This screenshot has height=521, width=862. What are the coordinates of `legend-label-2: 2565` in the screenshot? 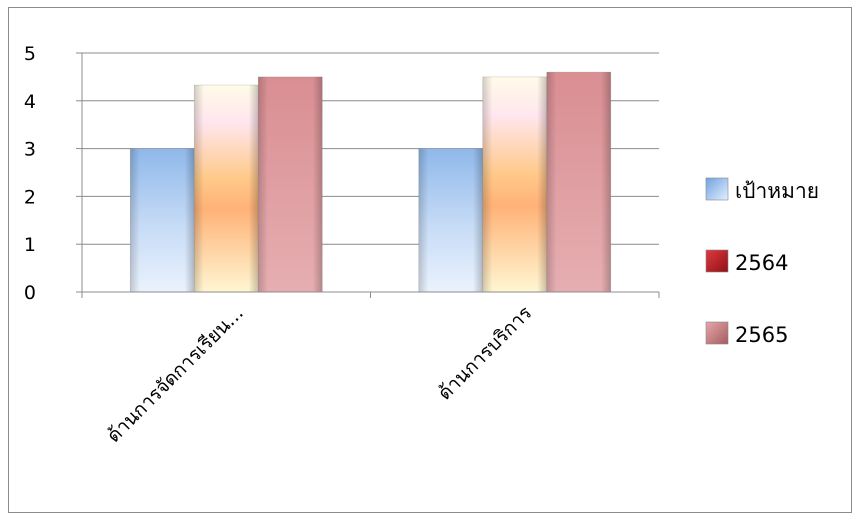 It's located at (761, 335).